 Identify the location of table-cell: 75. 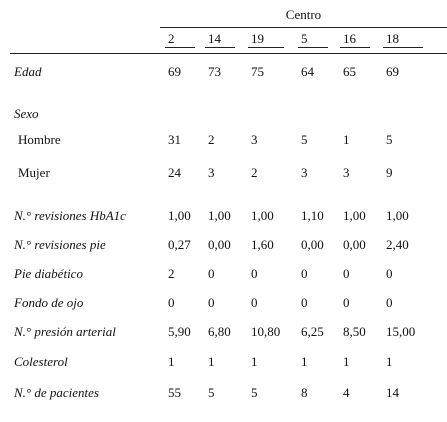
(257, 71).